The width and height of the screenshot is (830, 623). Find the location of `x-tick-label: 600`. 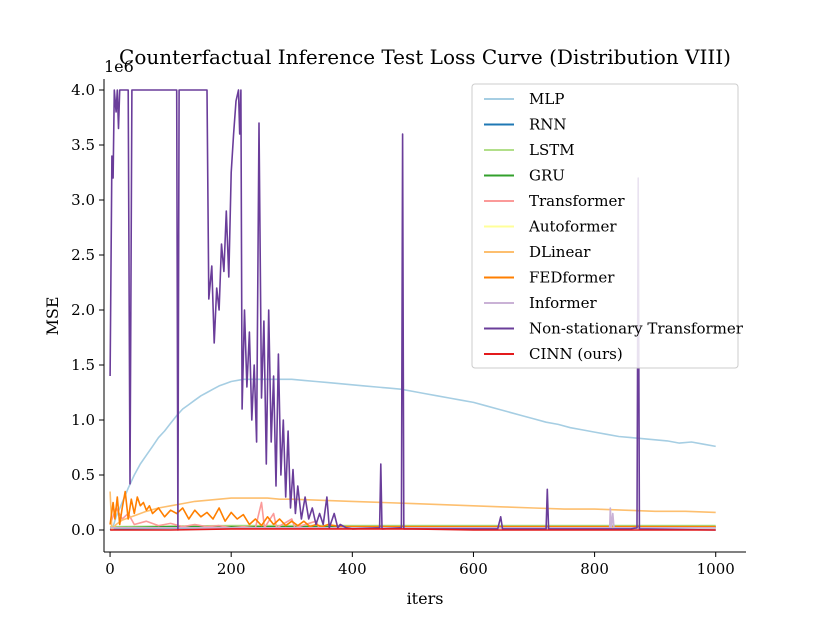

x-tick-label: 600 is located at coordinates (473, 569).